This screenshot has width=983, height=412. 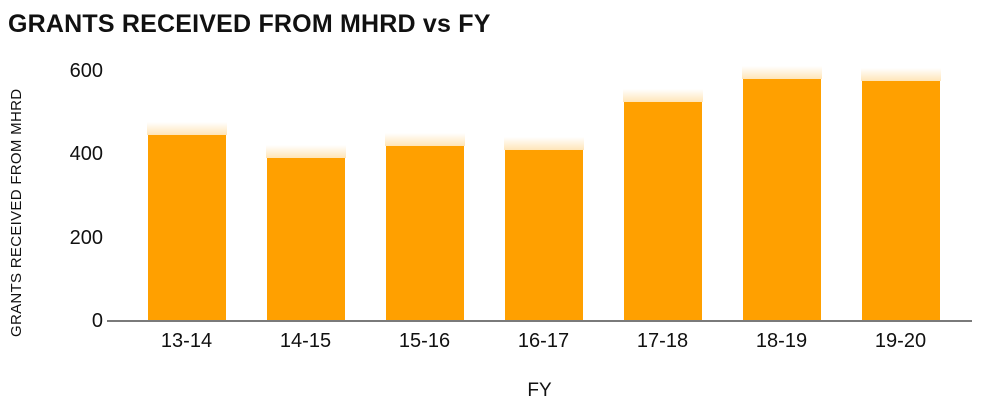 I want to click on x-tick-13-14: 13-14, so click(x=186, y=341).